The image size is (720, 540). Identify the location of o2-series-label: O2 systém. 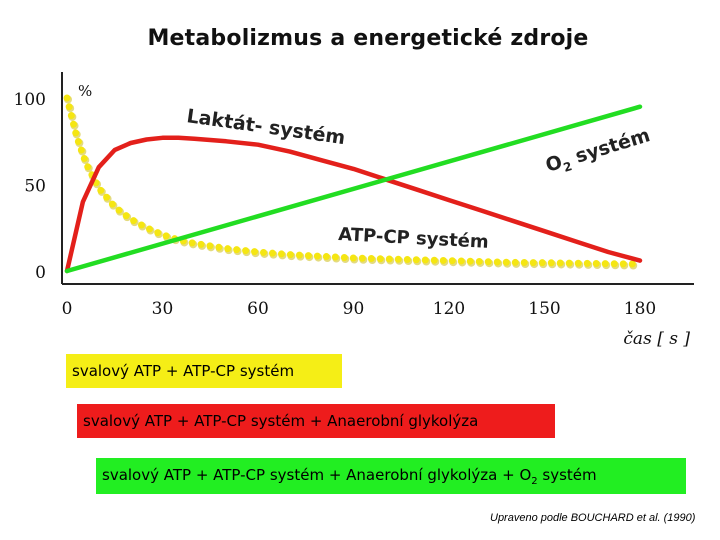
(598, 151).